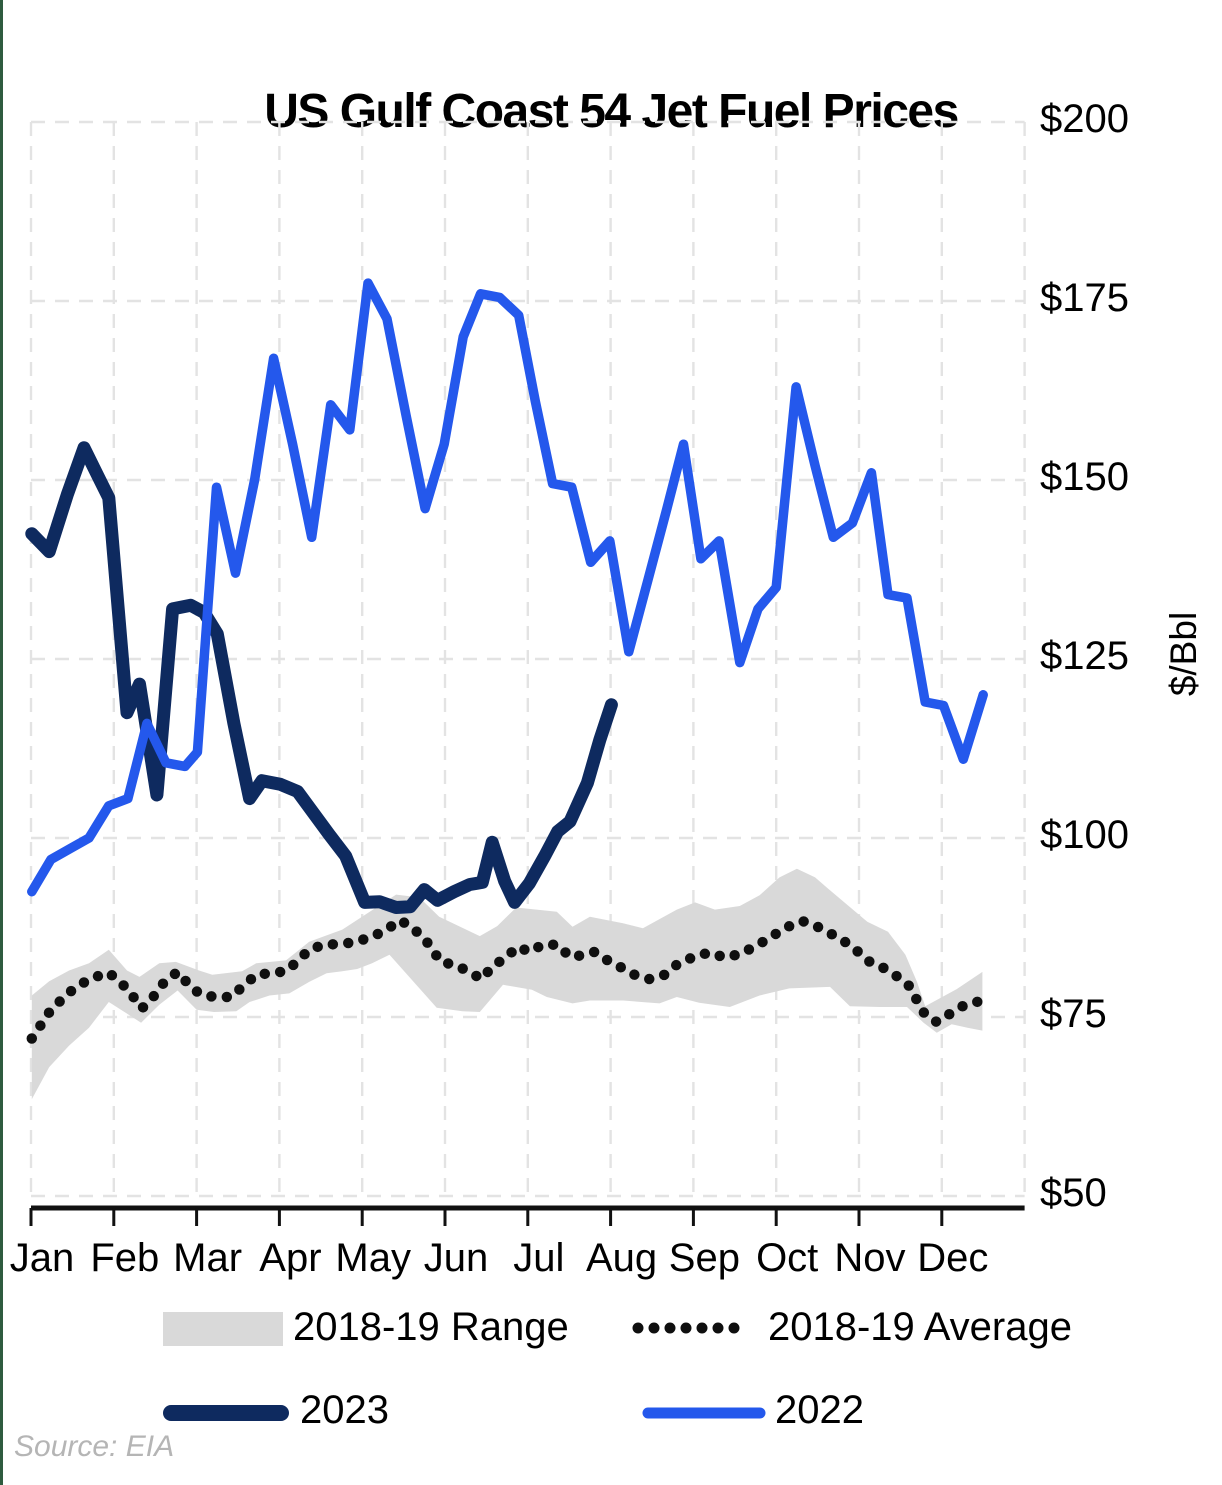 The height and width of the screenshot is (1485, 1222). I want to click on x-tick-label: May, so click(373, 1258).